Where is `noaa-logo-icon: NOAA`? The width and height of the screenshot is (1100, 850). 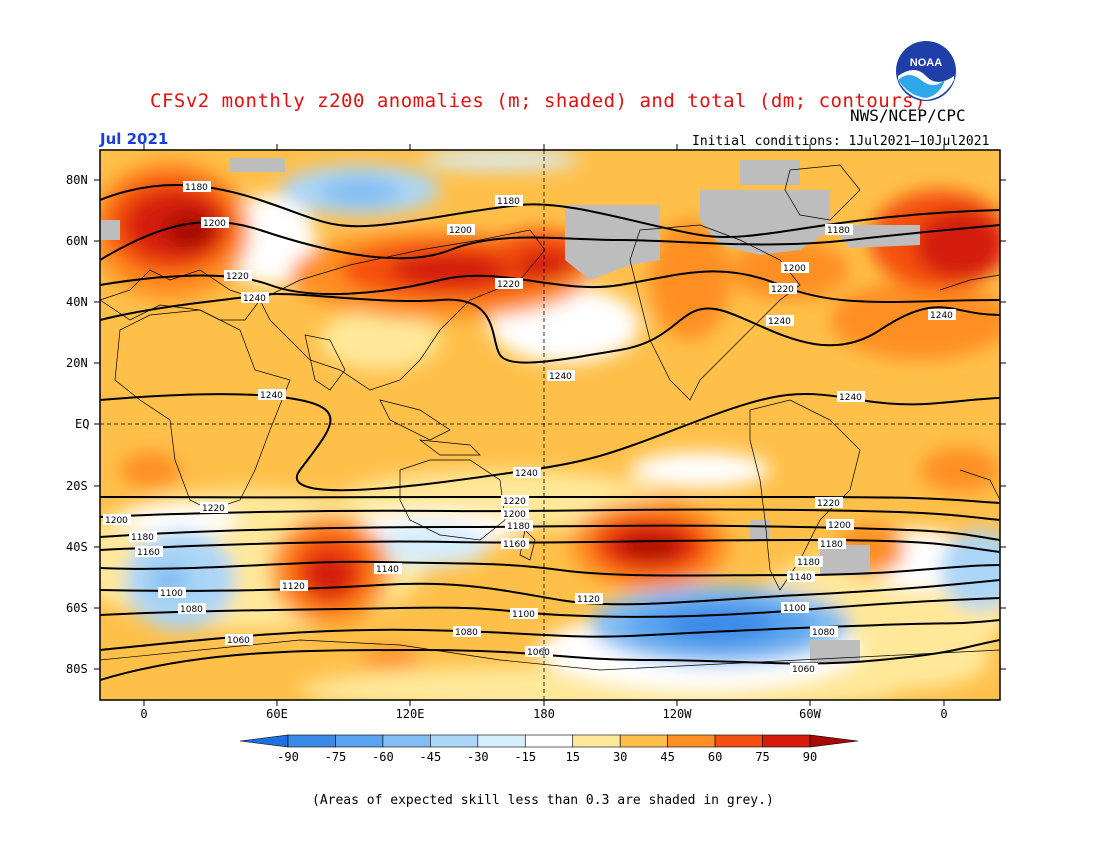 noaa-logo-icon: NOAA is located at coordinates (926, 71).